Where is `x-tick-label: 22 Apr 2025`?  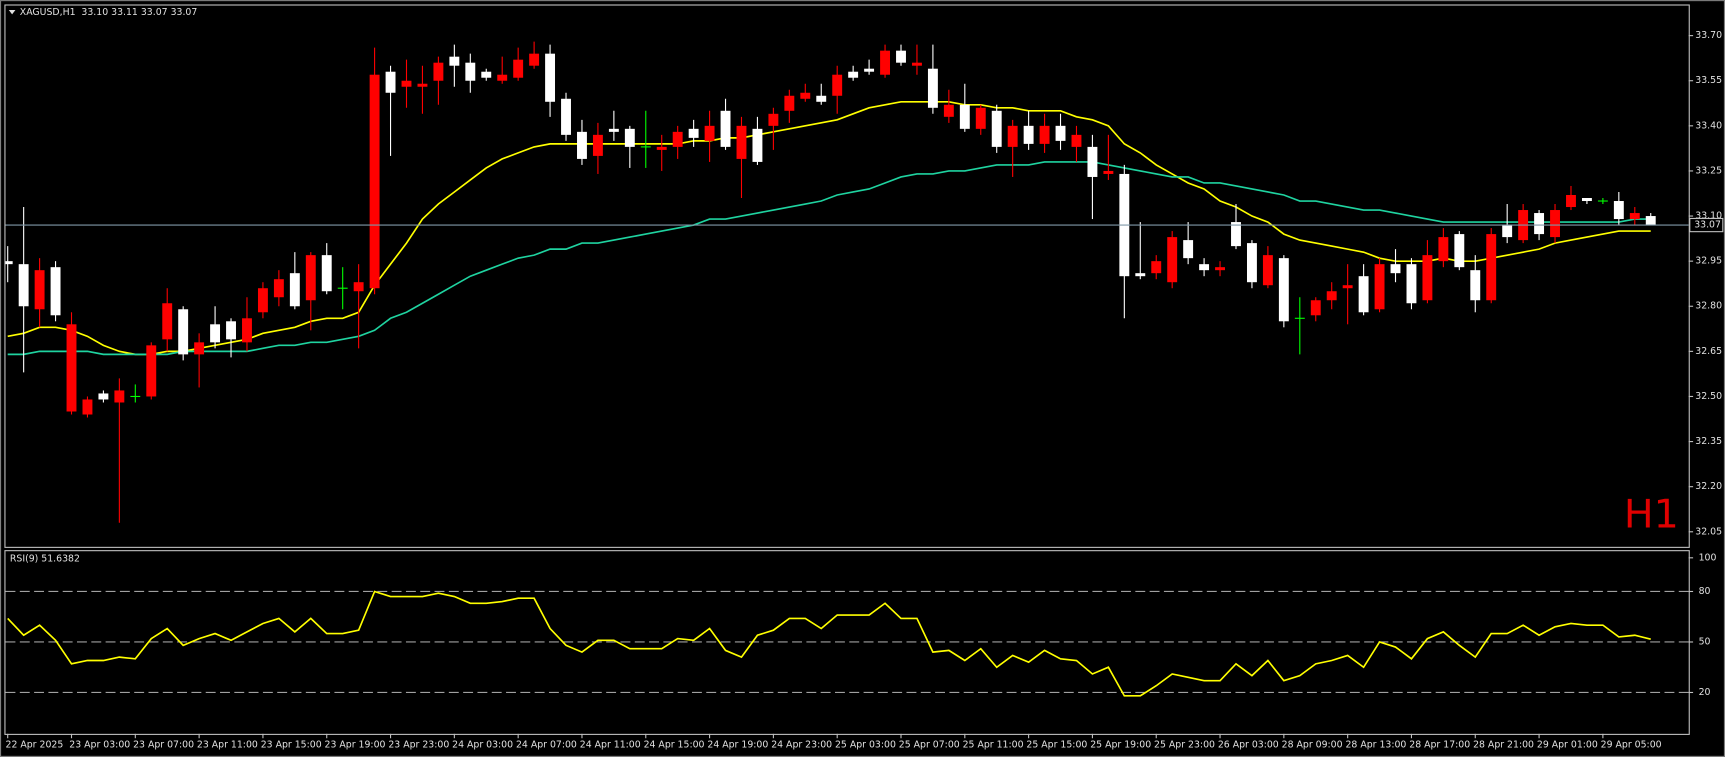
x-tick-label: 22 Apr 2025 is located at coordinates (35, 744).